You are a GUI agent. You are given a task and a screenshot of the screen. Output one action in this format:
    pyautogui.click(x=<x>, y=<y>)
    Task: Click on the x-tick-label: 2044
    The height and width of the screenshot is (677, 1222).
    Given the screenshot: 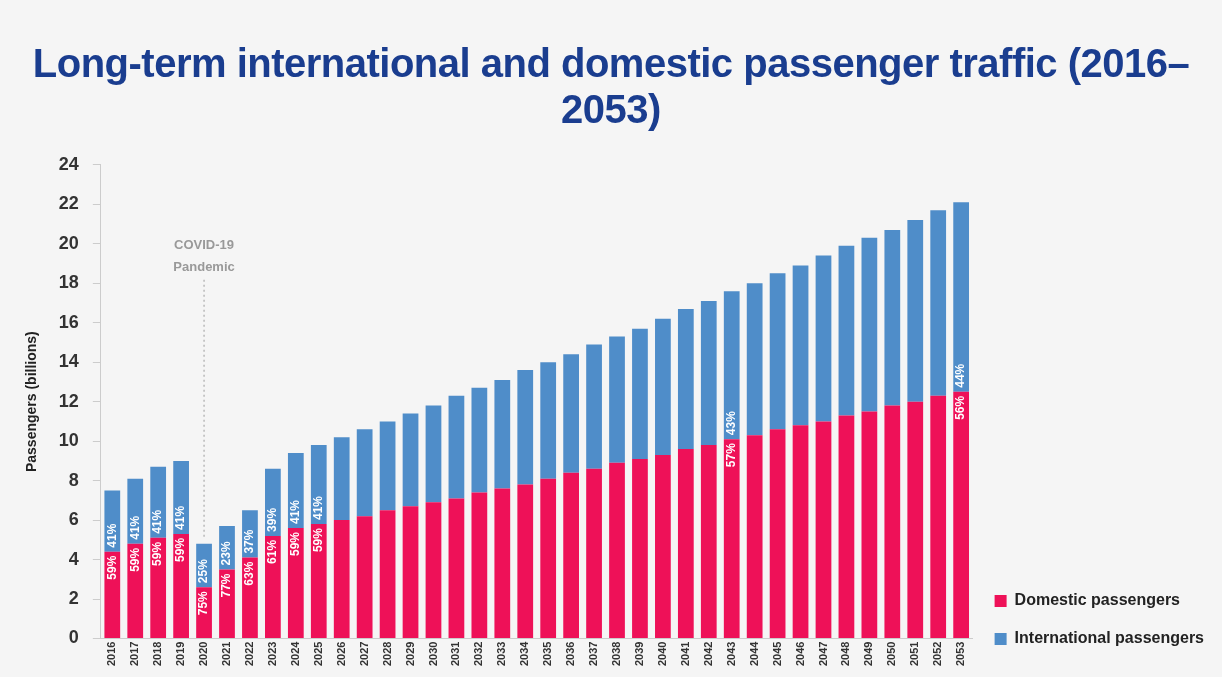 What is the action you would take?
    pyautogui.click(x=753, y=653)
    